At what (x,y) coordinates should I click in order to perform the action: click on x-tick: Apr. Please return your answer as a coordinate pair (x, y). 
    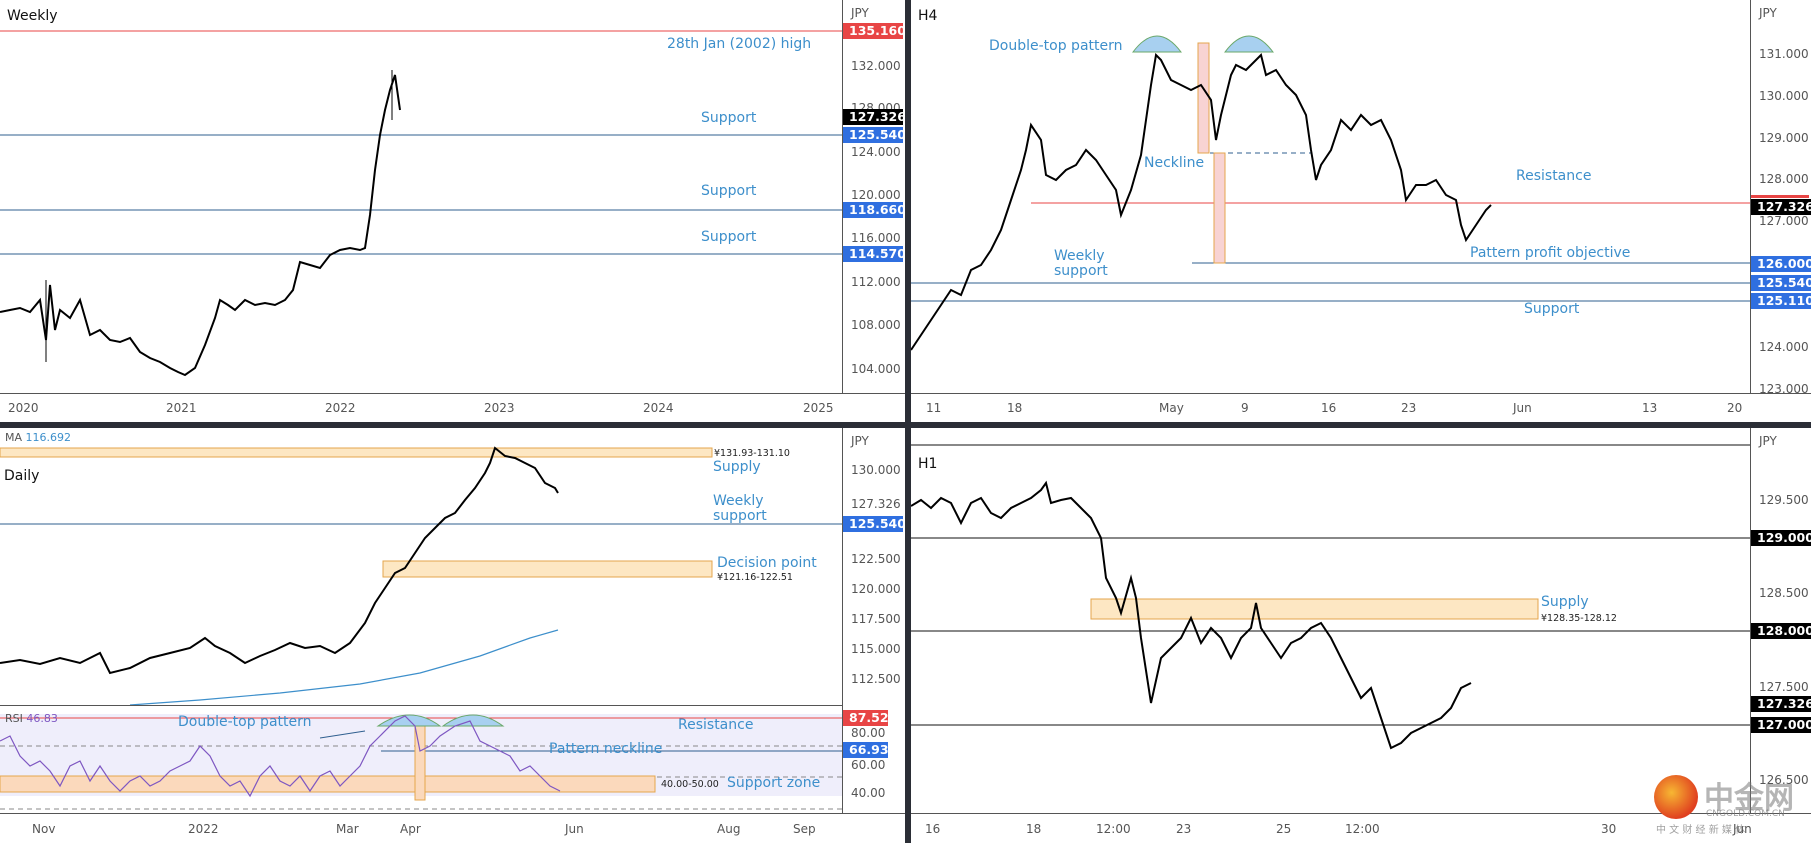
    Looking at the image, I should click on (410, 829).